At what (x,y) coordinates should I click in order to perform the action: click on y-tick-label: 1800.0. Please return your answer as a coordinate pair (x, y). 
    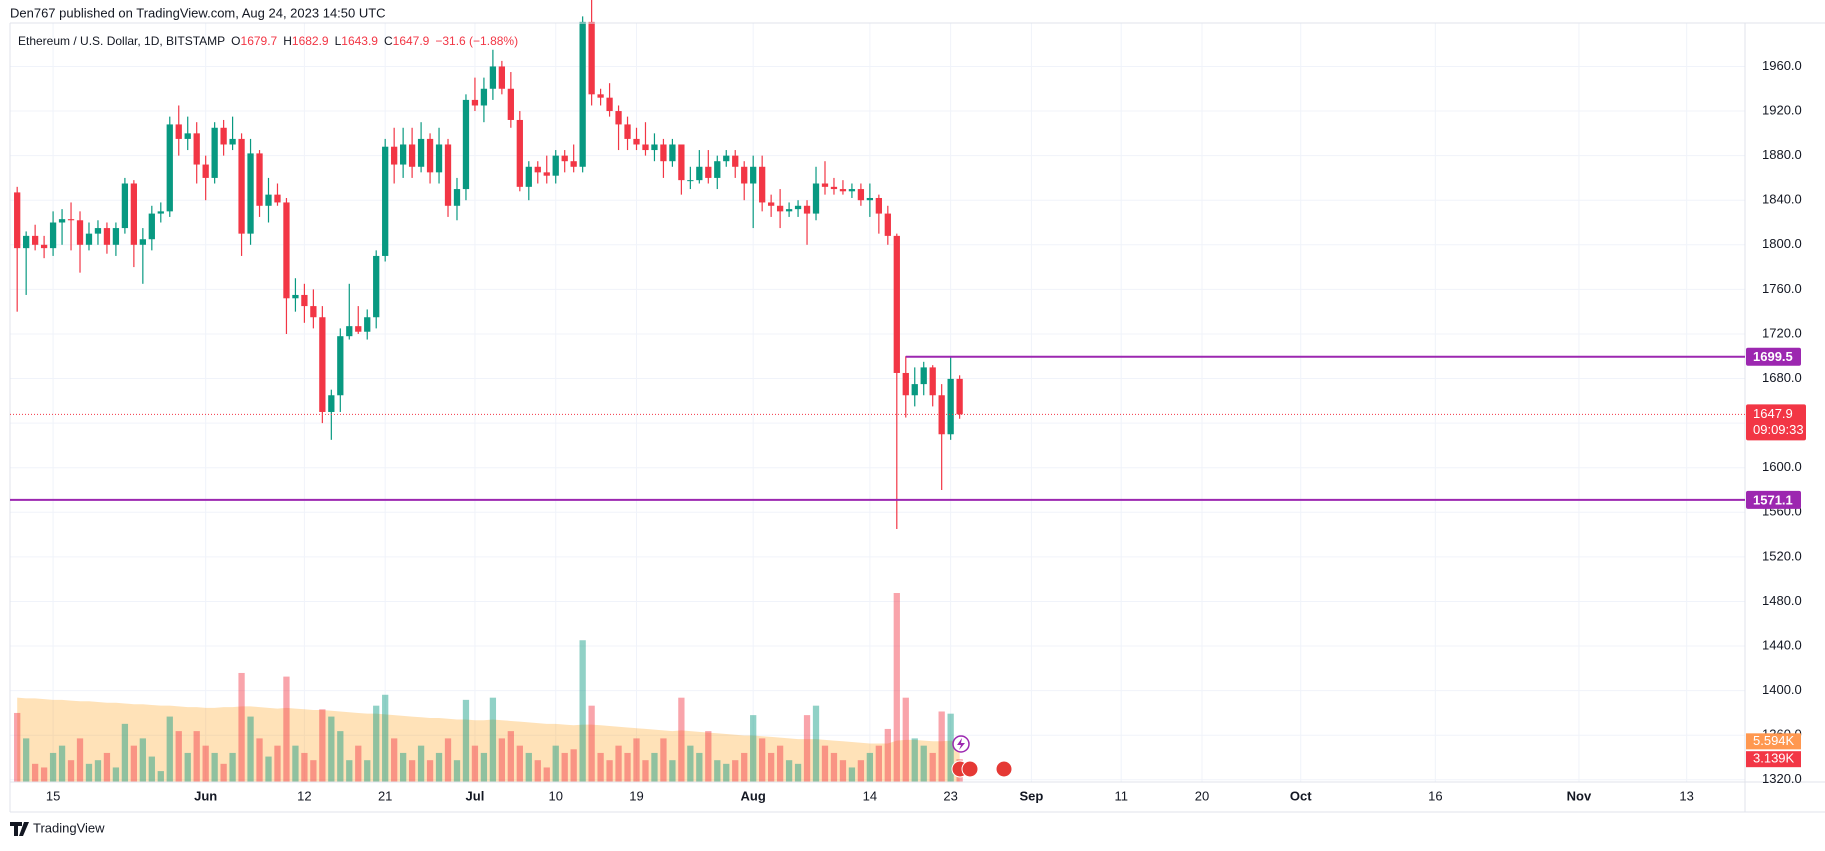
    Looking at the image, I should click on (1782, 243).